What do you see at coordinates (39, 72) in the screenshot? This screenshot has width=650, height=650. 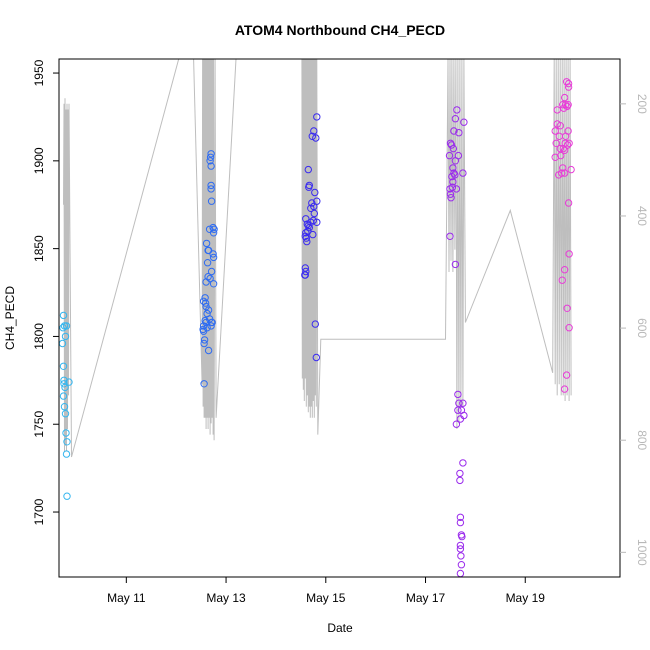 I see `y-tick-label: 1950` at bounding box center [39, 72].